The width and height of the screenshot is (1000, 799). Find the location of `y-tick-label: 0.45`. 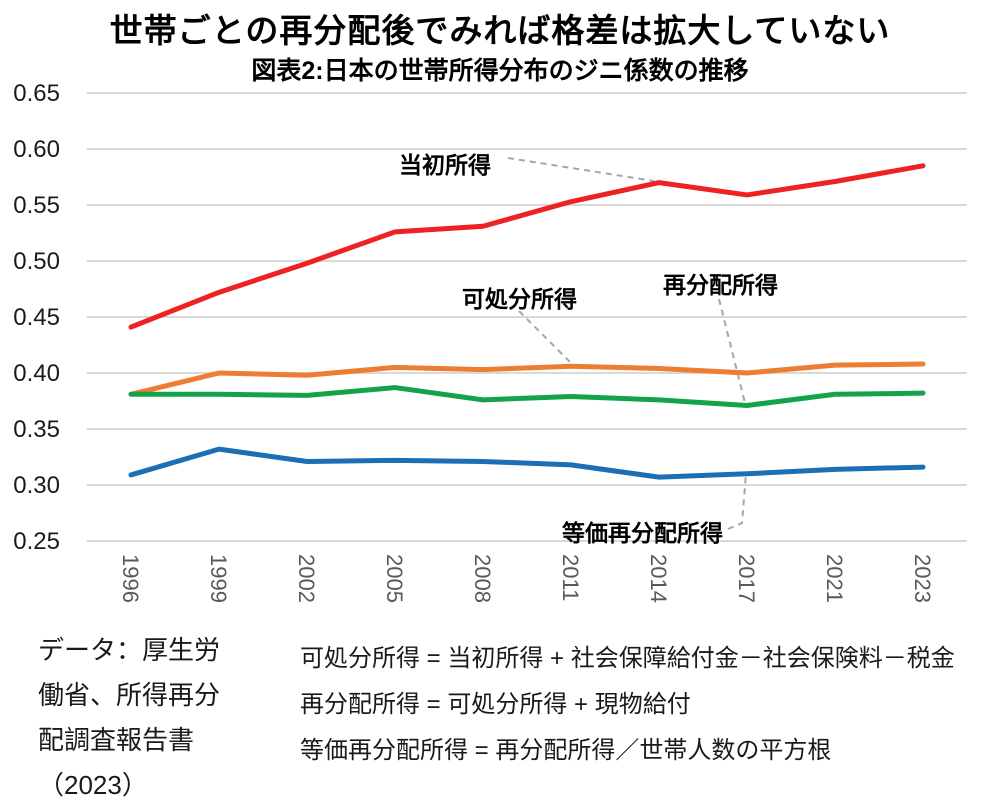

y-tick-label: 0.45 is located at coordinates (36, 317).